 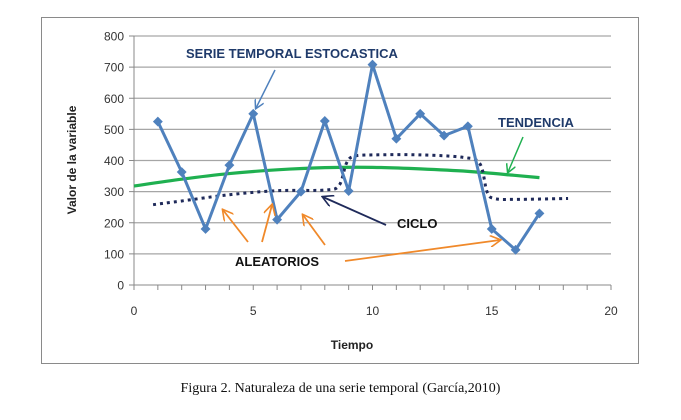 What do you see at coordinates (266, 88) in the screenshot?
I see `arrow-serie` at bounding box center [266, 88].